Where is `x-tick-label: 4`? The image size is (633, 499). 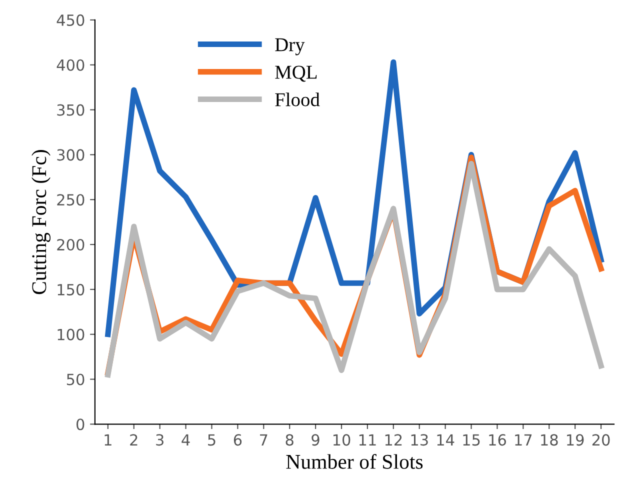
x-tick-label: 4 is located at coordinates (186, 440).